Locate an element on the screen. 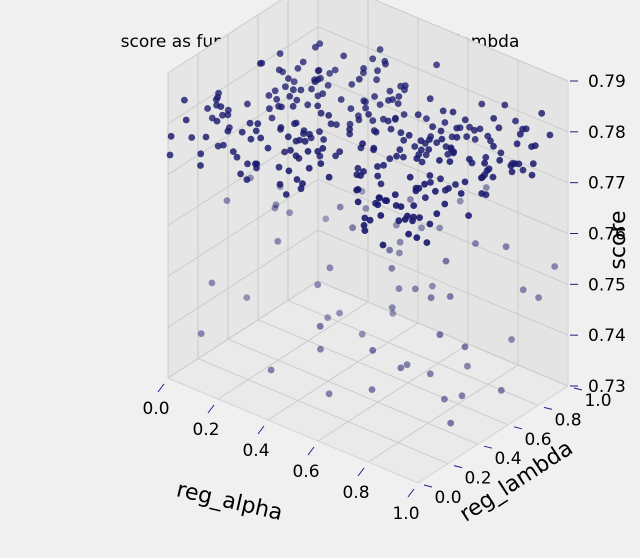 The image size is (640, 558). z-tick-label: 0.77 is located at coordinates (607, 184).